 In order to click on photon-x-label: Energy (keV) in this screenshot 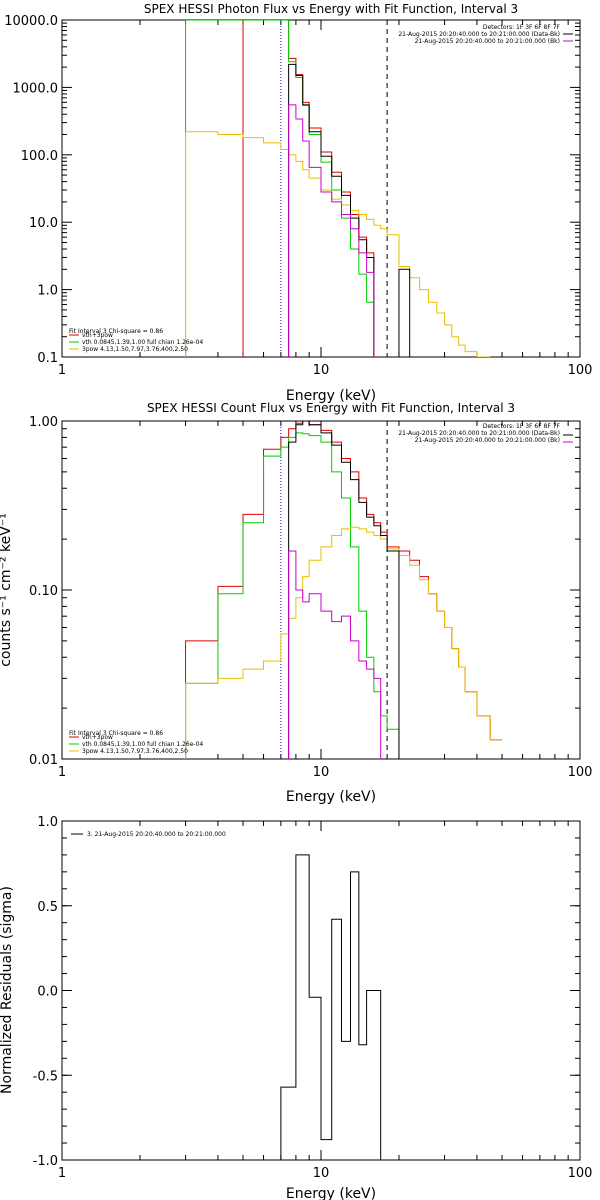, I will do `click(331, 396)`.